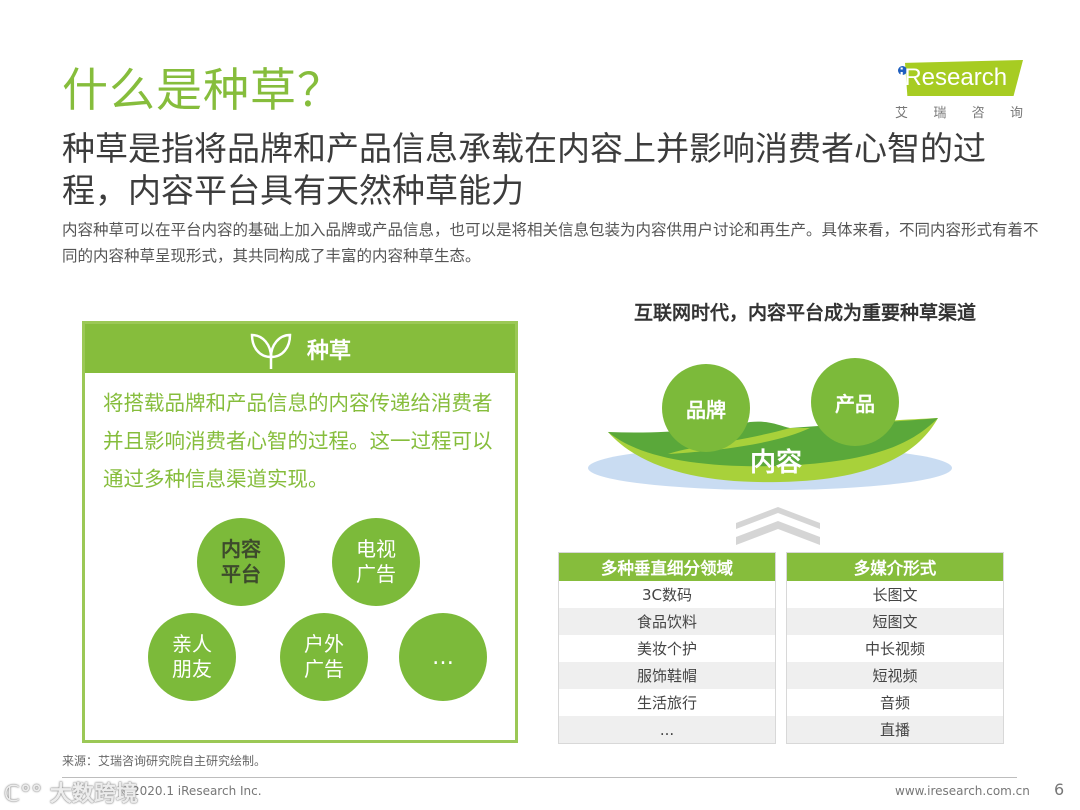 The width and height of the screenshot is (1080, 810). I want to click on page-title: 什么是种草？, so click(203, 90).